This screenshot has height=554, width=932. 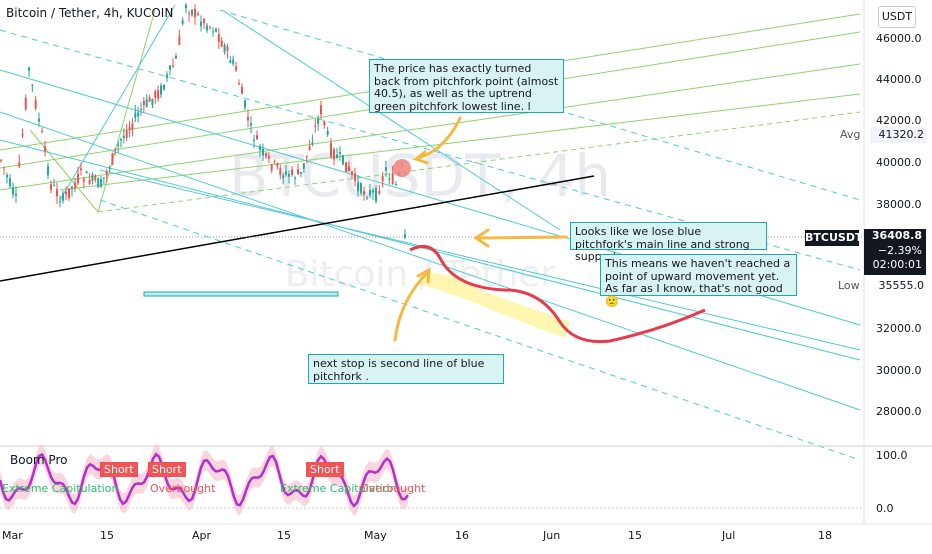 I want to click on last-price-box: 36408.8 −2.39% 02:00:01, so click(x=895, y=252).